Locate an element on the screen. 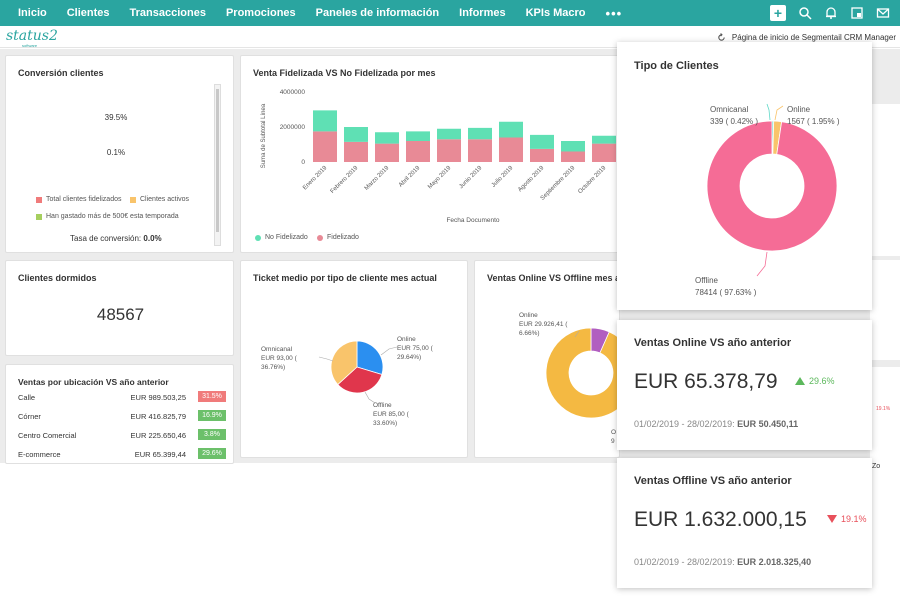 Image resolution: width=900 pixels, height=609 pixels. ventas-online-change: 29.6% is located at coordinates (815, 381).